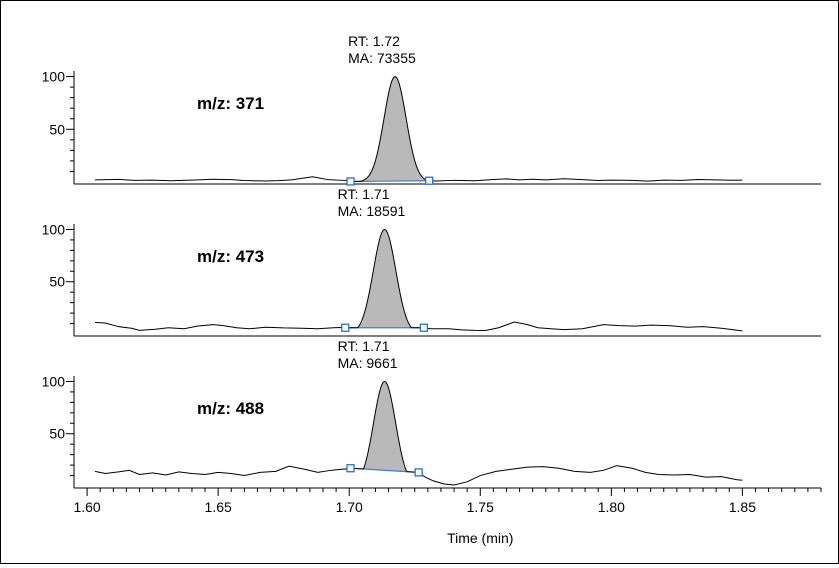 The height and width of the screenshot is (568, 839). I want to click on trace-label: m/z: 488, so click(230, 408).